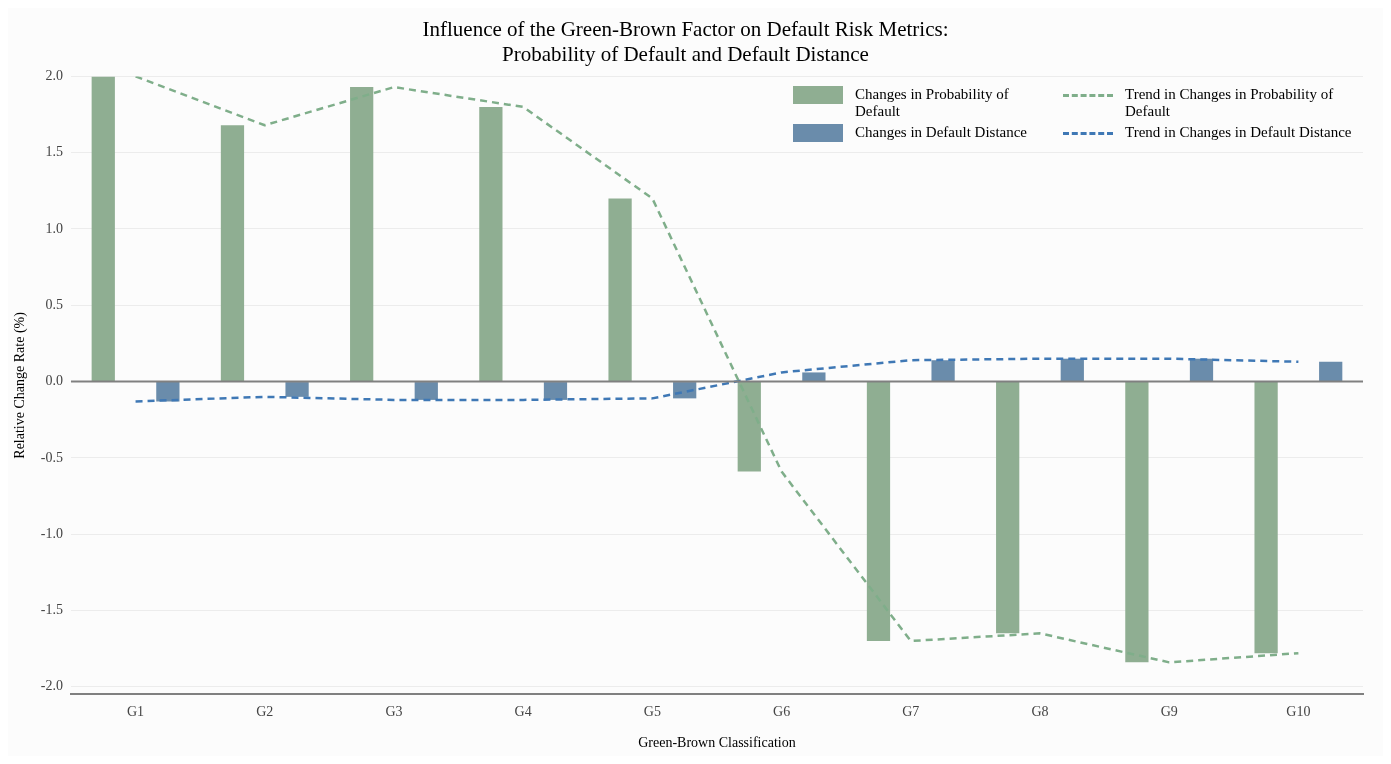  Describe the element at coordinates (54, 152) in the screenshot. I see `y-tick-label: 1.5` at that location.